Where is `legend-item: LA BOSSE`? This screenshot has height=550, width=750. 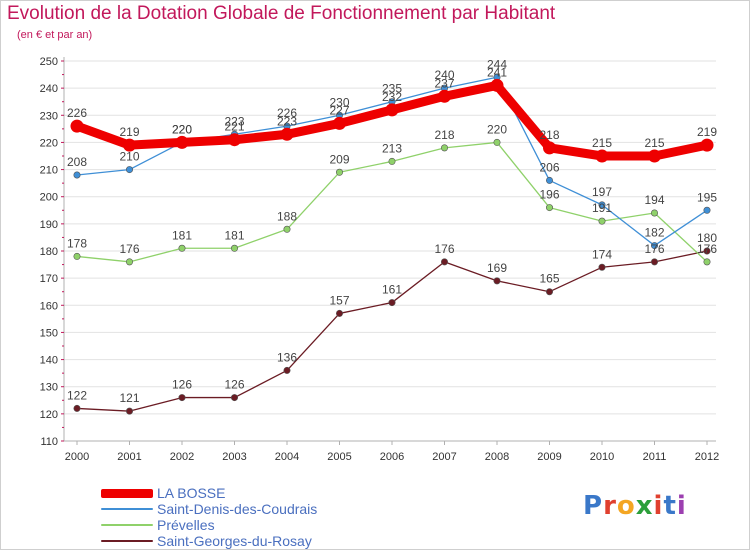 legend-item: LA BOSSE is located at coordinates (209, 493).